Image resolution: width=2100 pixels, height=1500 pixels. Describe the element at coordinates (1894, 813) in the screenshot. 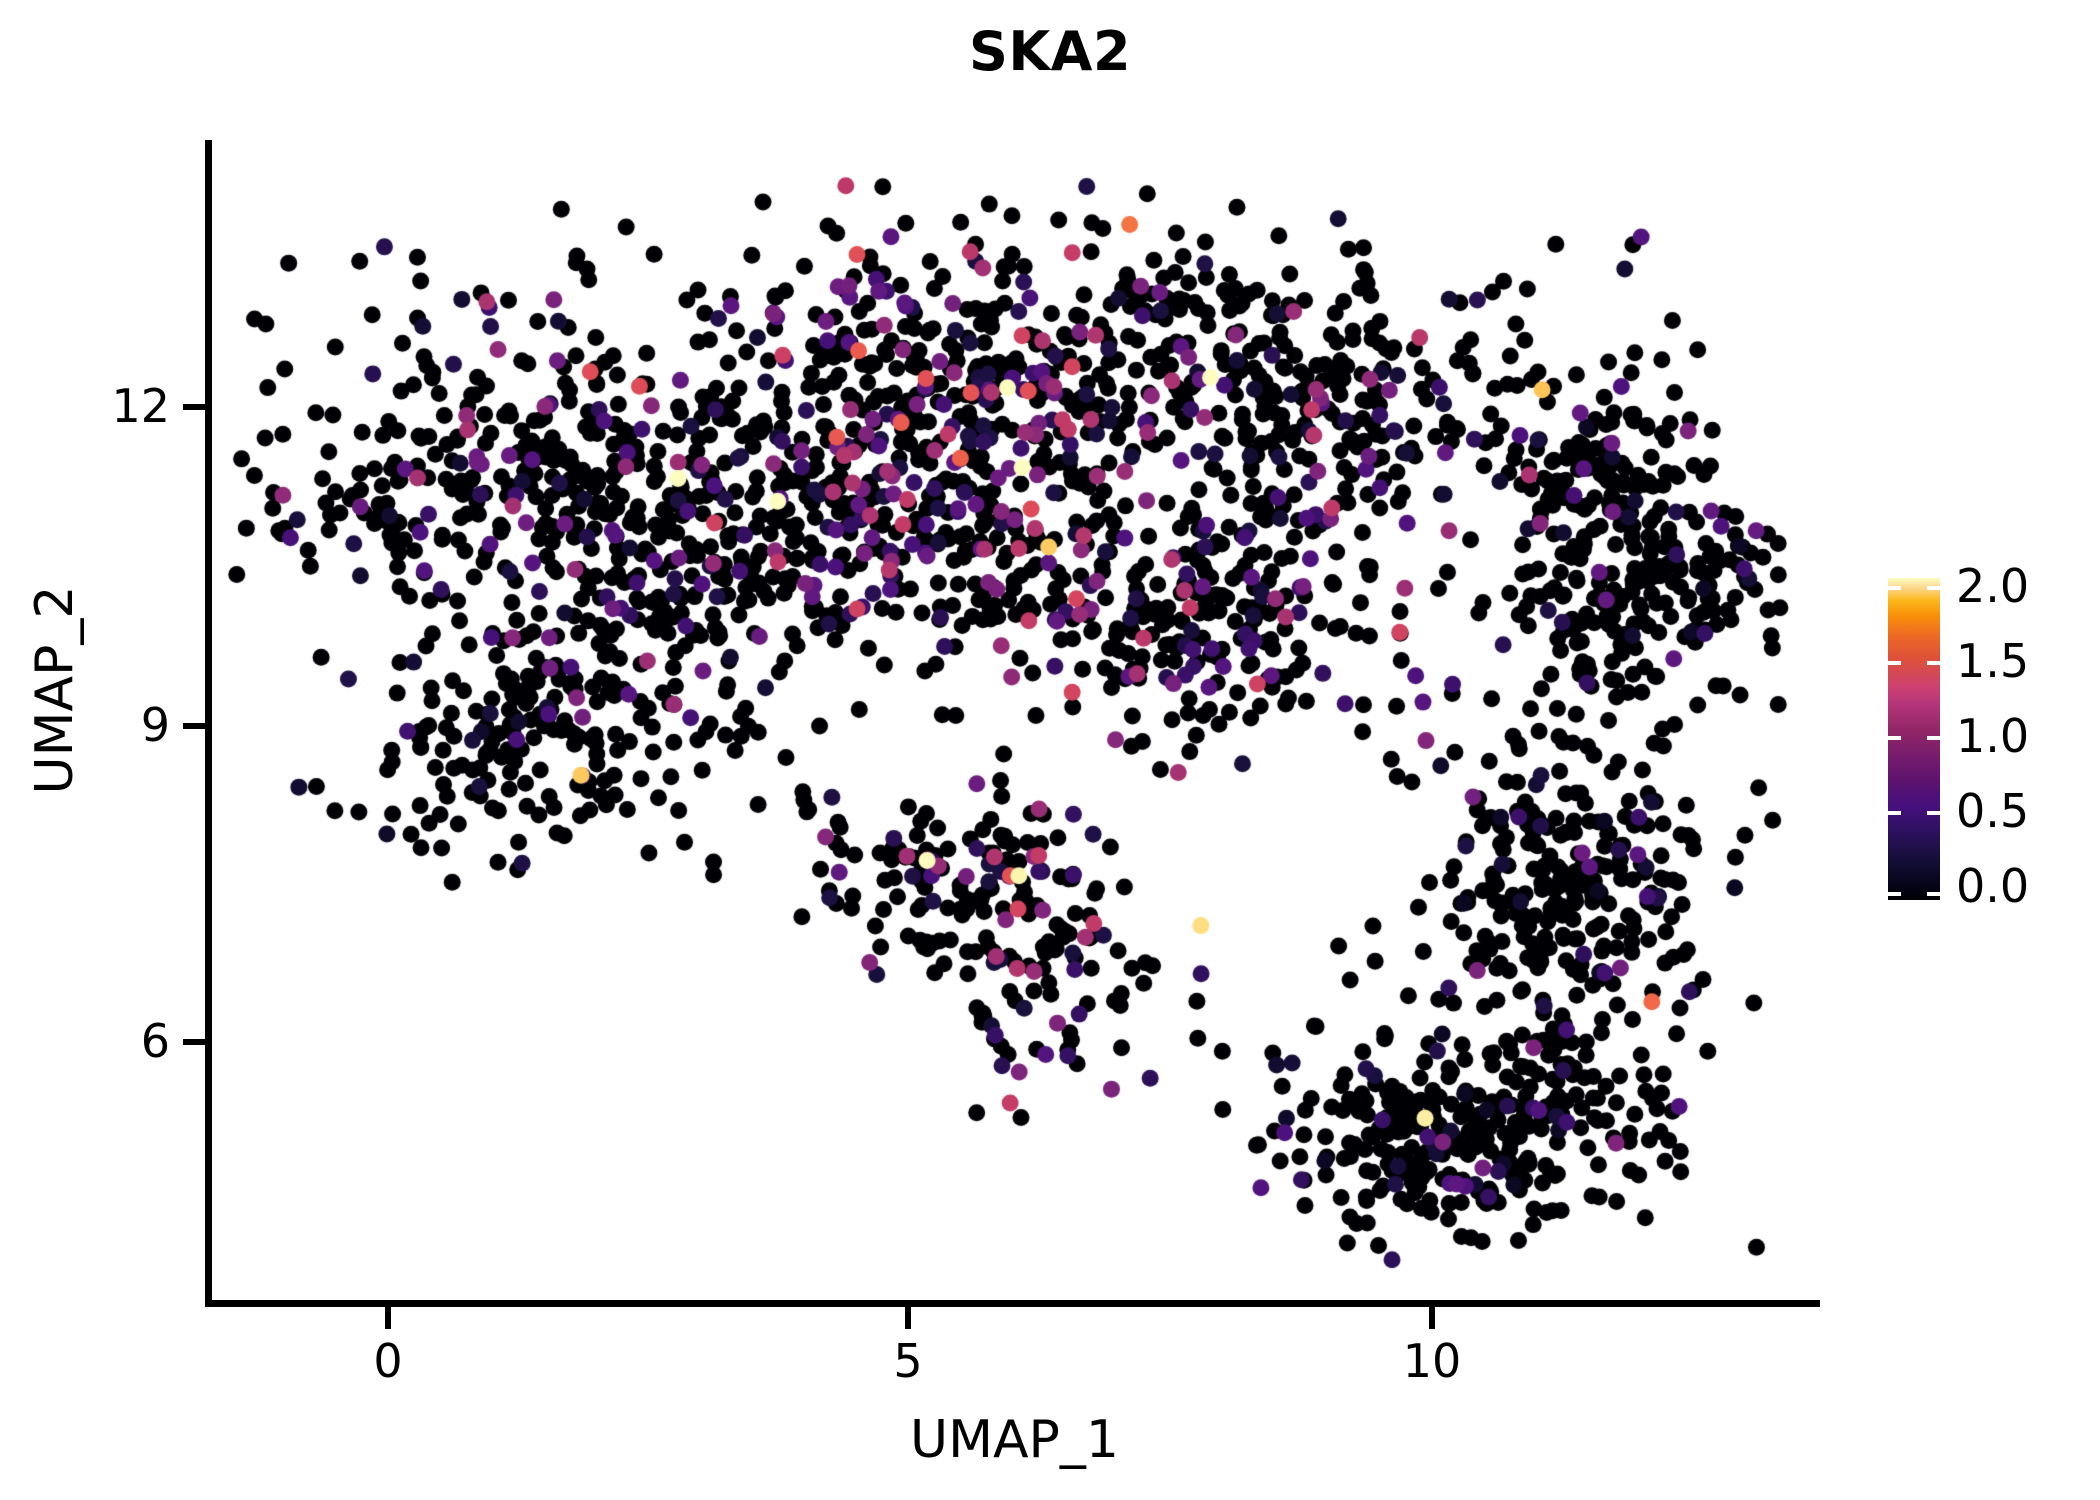

I see `colorbar-tick-0.5-left` at that location.